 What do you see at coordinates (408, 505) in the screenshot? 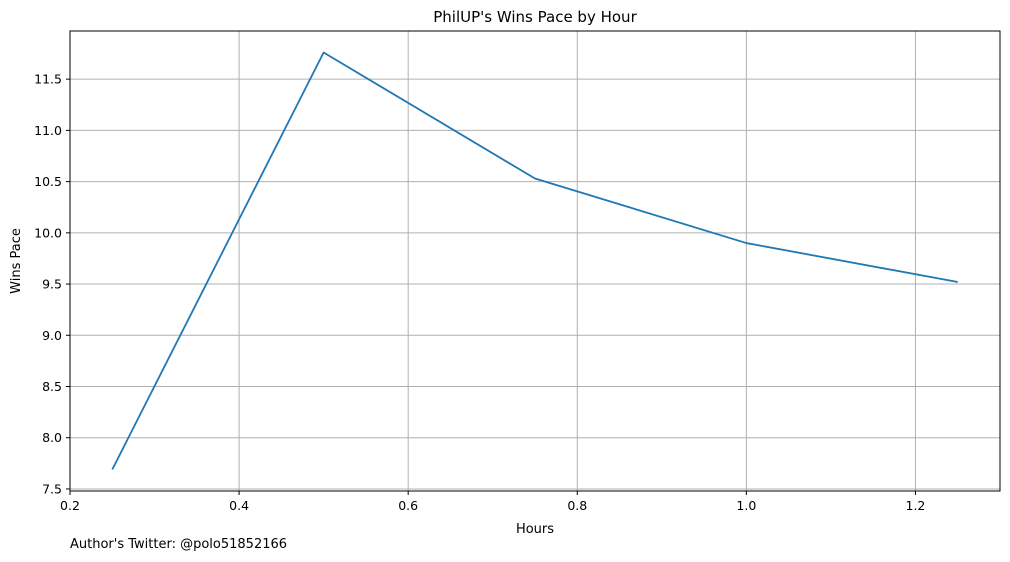
I see `x-tick-label: 0.6` at bounding box center [408, 505].